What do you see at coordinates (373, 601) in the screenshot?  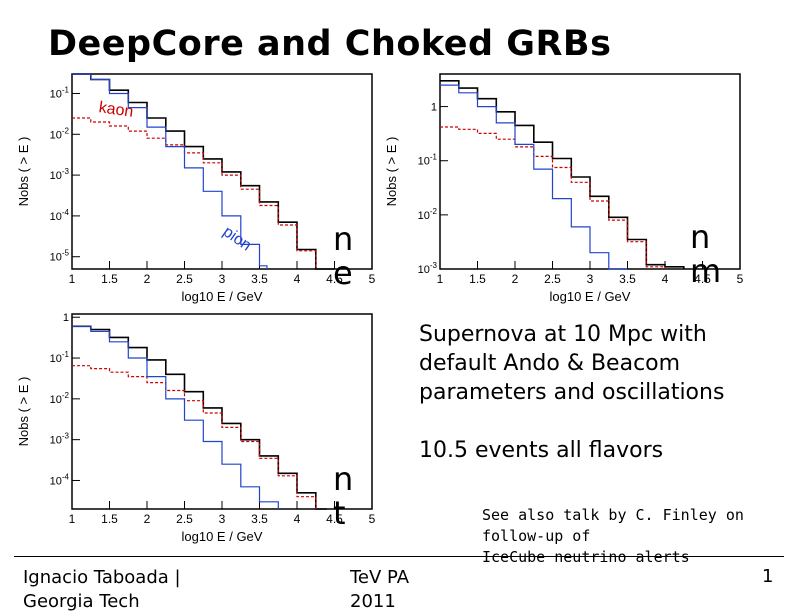 I see `venue-year: 2011` at bounding box center [373, 601].